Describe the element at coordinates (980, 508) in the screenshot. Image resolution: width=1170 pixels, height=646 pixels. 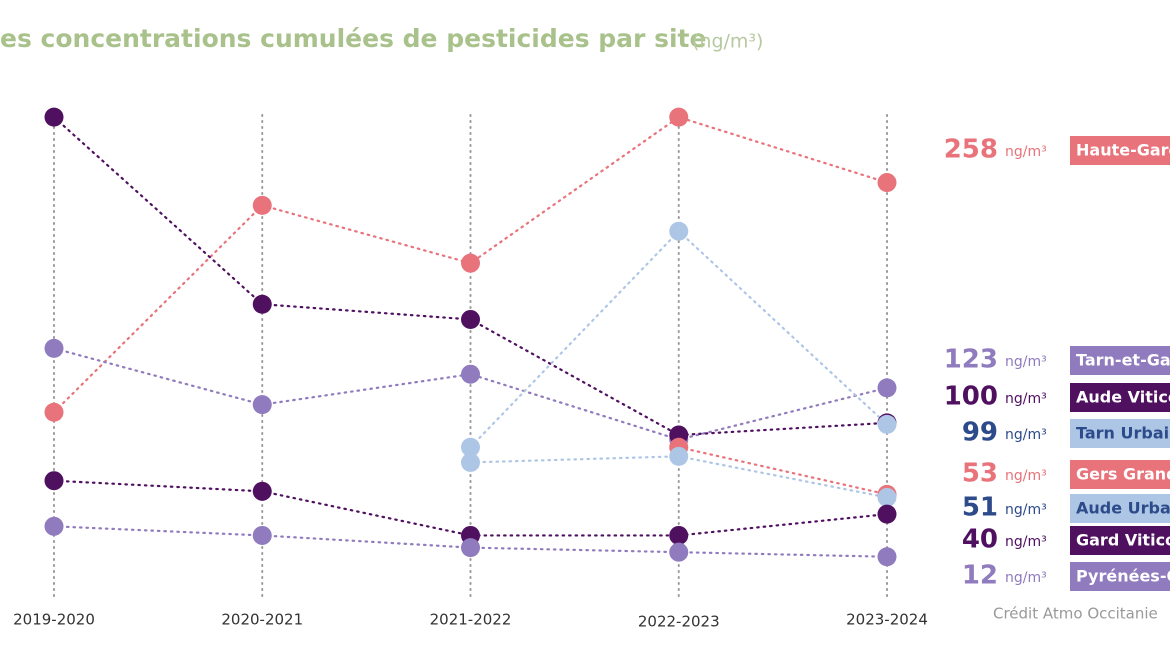
I see `value-label: 51` at that location.